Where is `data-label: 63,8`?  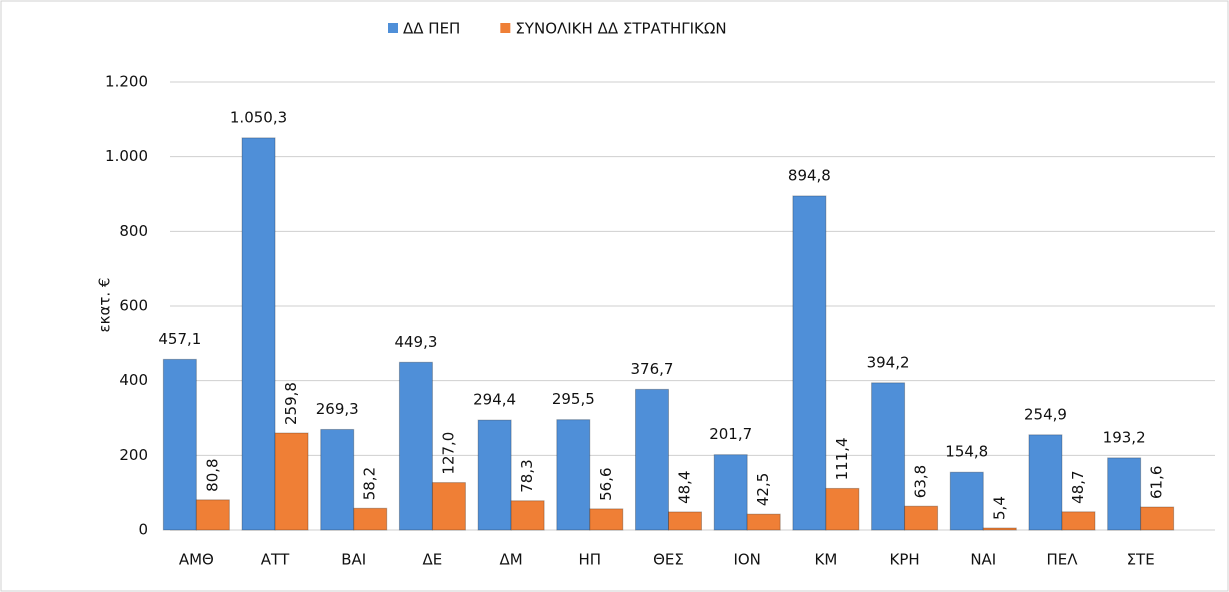 data-label: 63,8 is located at coordinates (921, 481).